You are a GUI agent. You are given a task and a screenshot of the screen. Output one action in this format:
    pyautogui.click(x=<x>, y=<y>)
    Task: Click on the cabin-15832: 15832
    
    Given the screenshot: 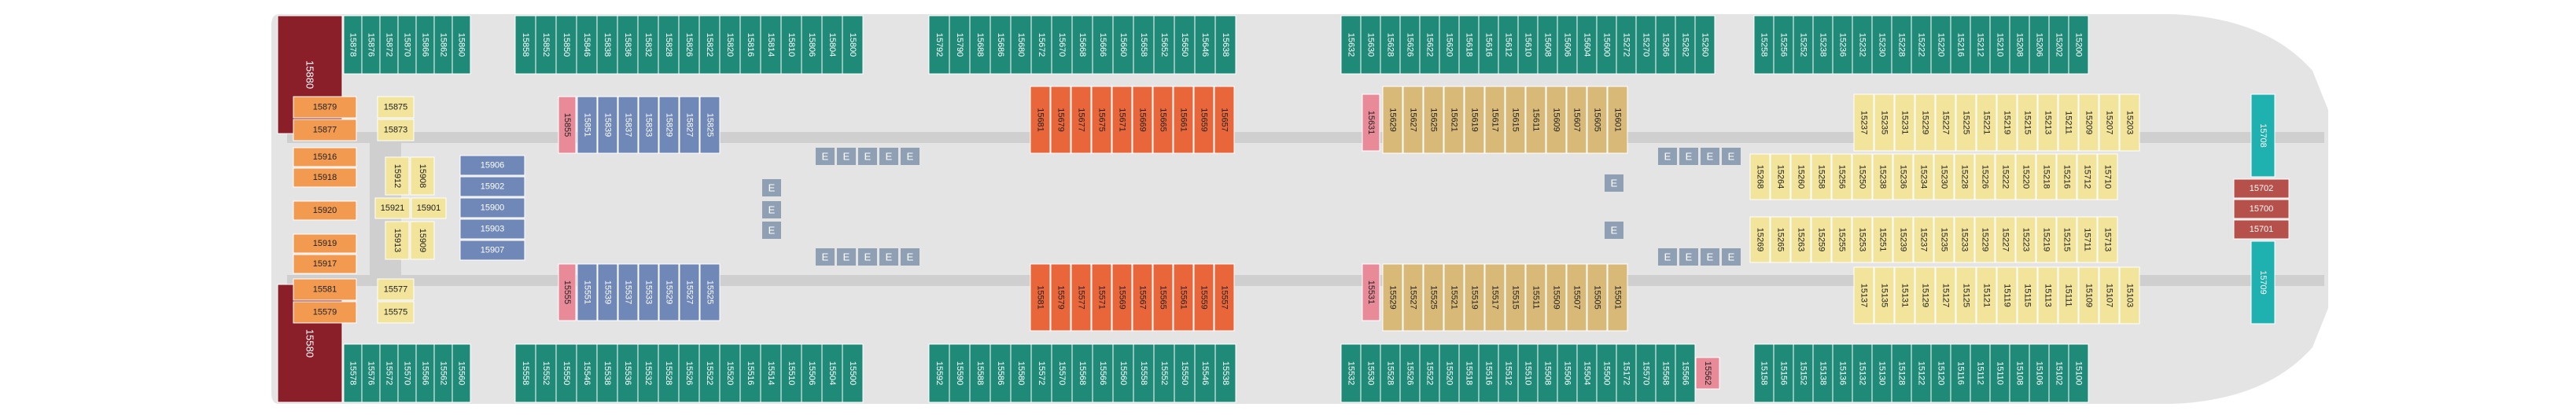 What is the action you would take?
    pyautogui.click(x=648, y=45)
    